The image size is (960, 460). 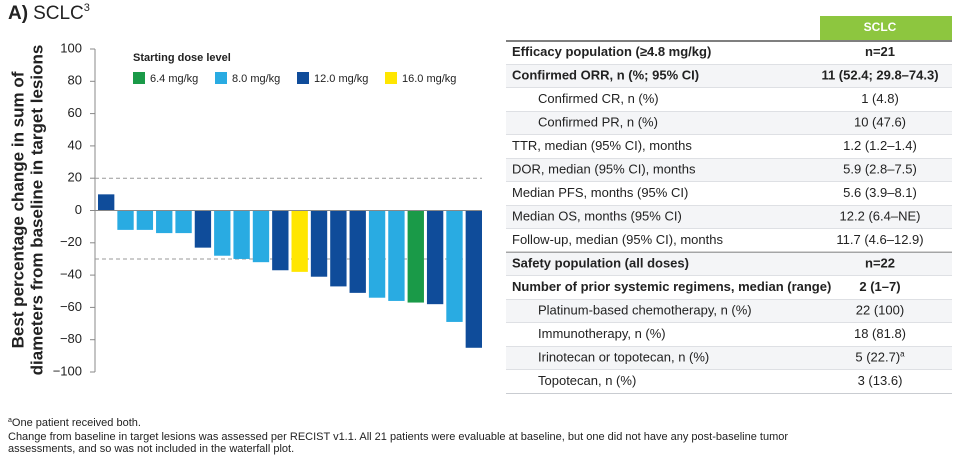 I want to click on value-text: 22 (100), so click(x=880, y=310).